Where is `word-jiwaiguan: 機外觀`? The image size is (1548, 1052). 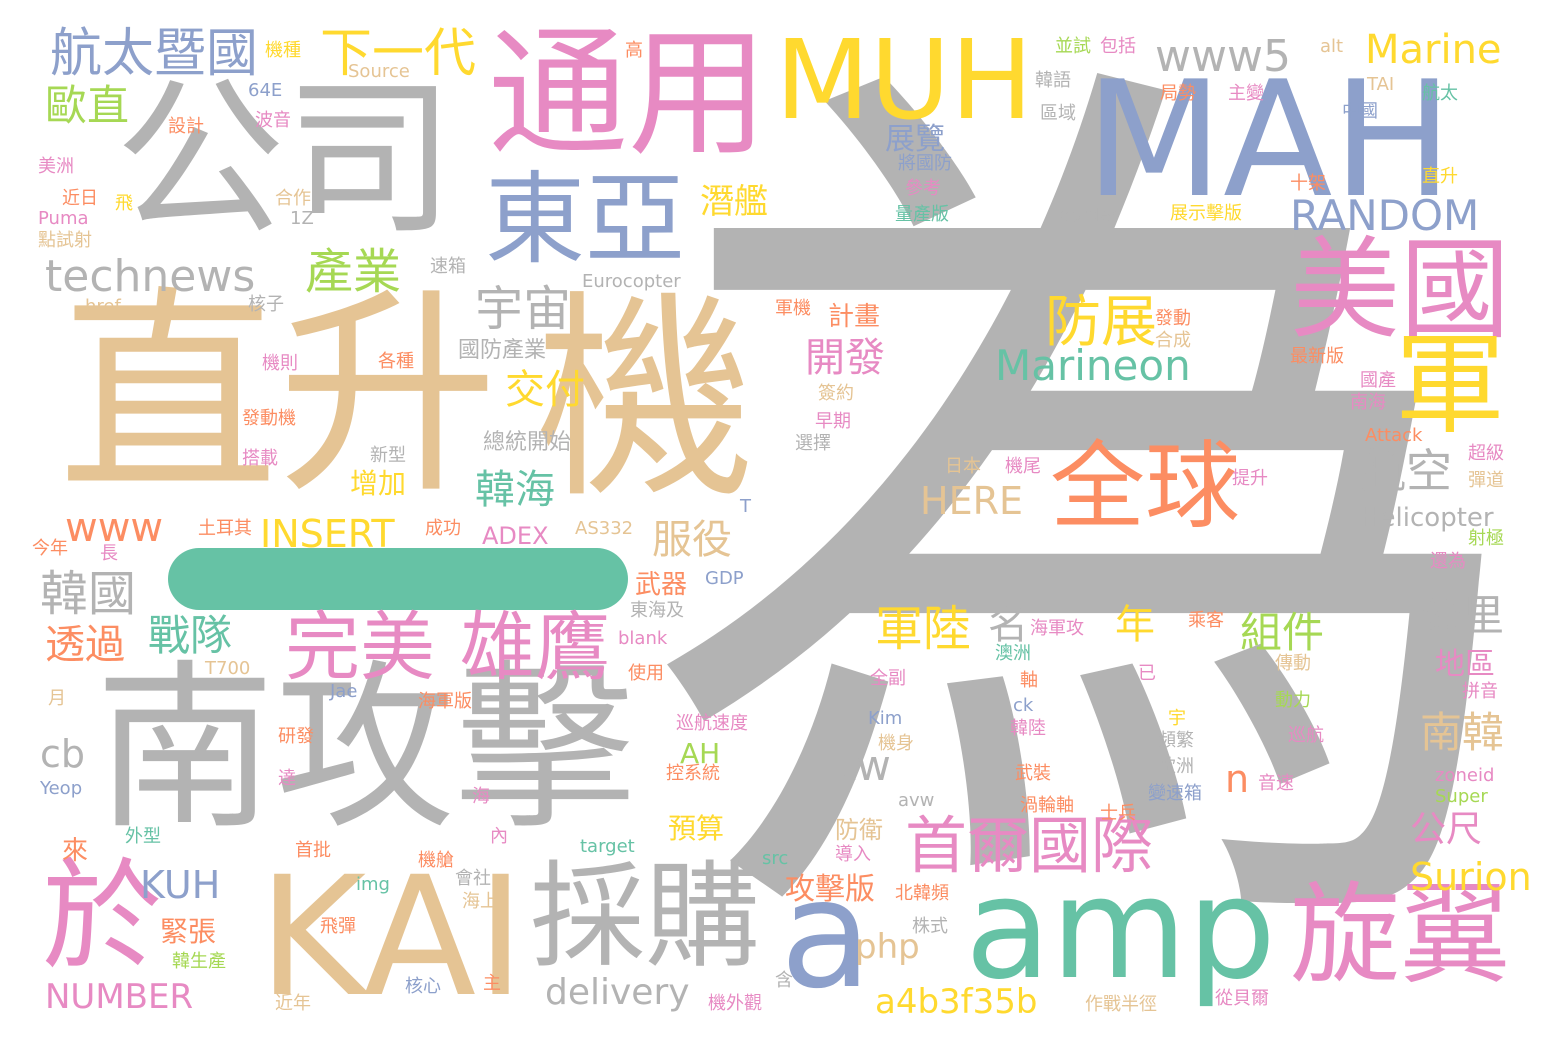 word-jiwaiguan: 機外觀 is located at coordinates (735, 1003).